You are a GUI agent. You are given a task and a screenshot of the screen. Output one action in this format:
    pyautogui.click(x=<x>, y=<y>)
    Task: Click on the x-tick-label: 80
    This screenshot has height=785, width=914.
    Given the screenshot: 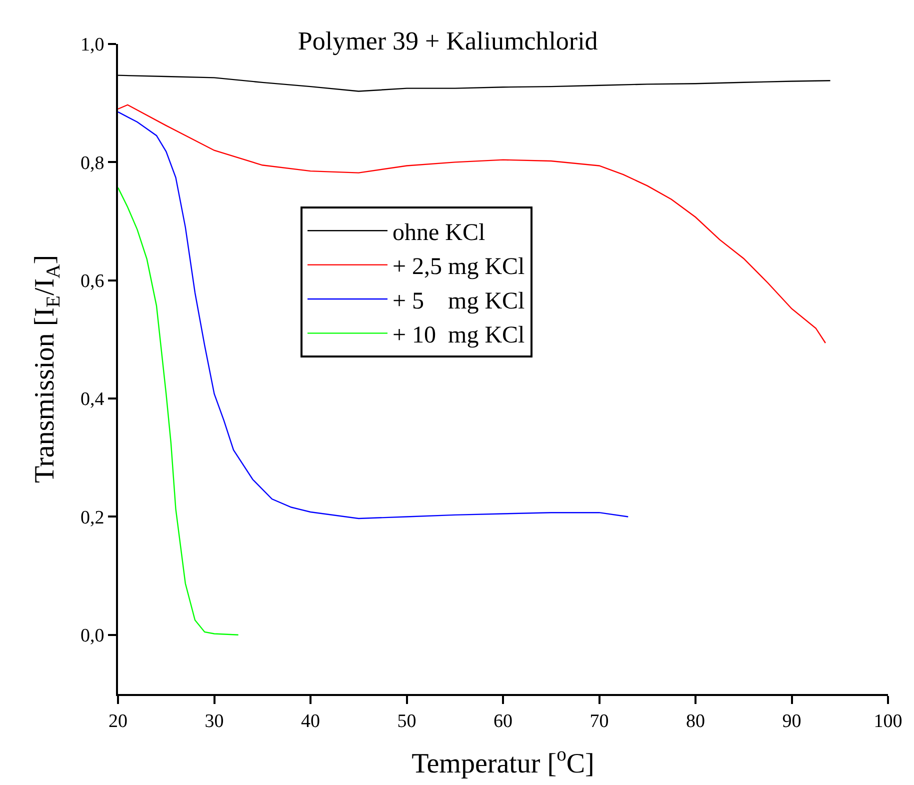 What is the action you would take?
    pyautogui.click(x=695, y=721)
    